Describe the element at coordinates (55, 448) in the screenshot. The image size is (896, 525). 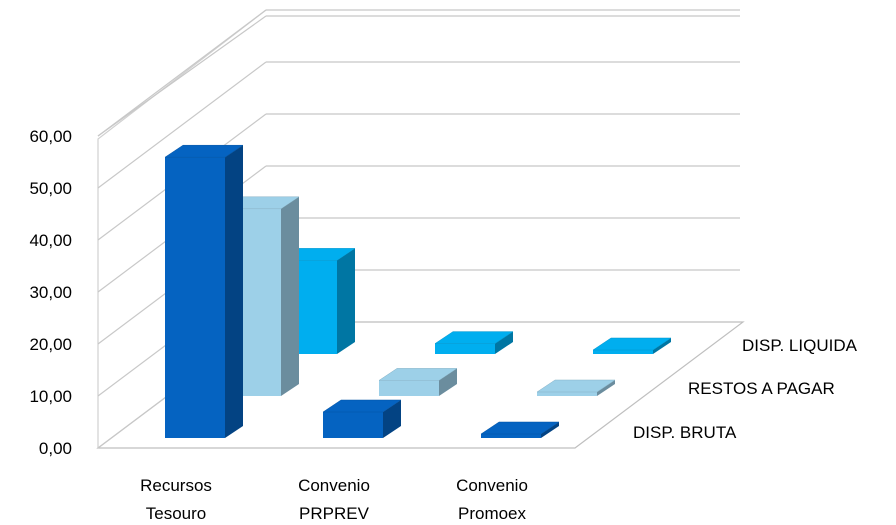
I see `y-tick-label: 0,00` at that location.